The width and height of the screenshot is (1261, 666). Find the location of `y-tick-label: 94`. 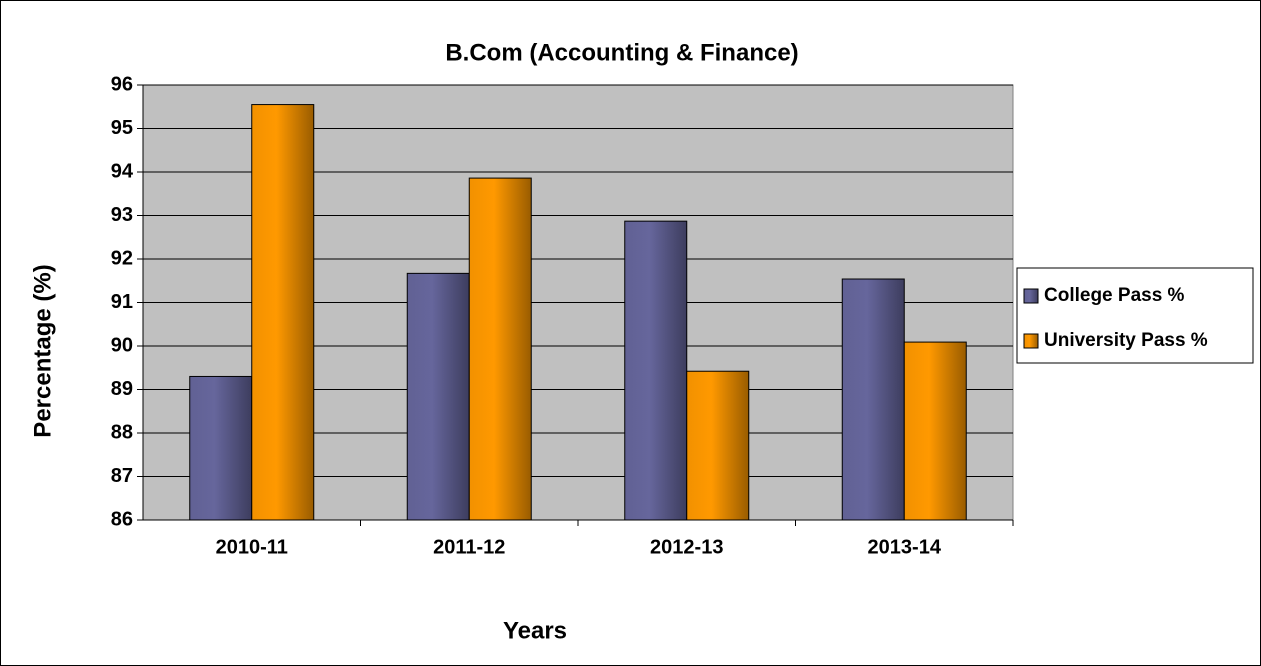

y-tick-label: 94 is located at coordinates (122, 171).